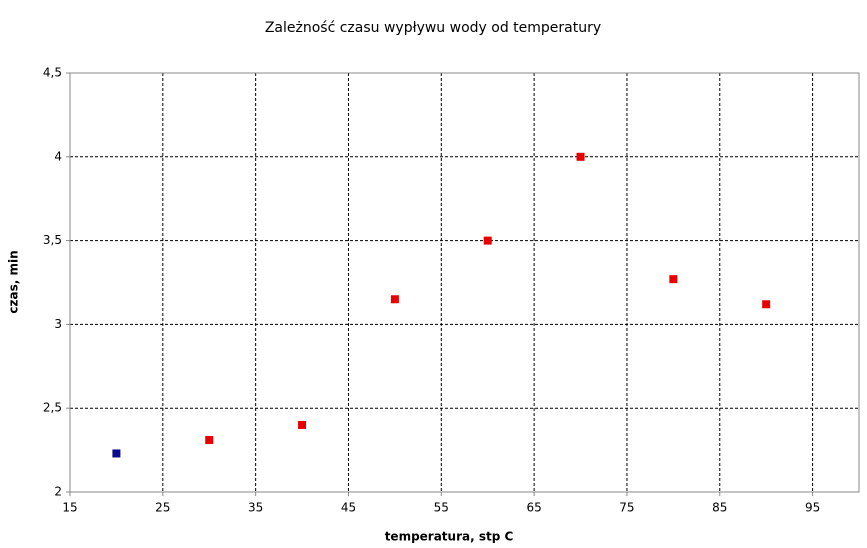  Describe the element at coordinates (58, 324) in the screenshot. I see `y-tick-label: 3` at that location.